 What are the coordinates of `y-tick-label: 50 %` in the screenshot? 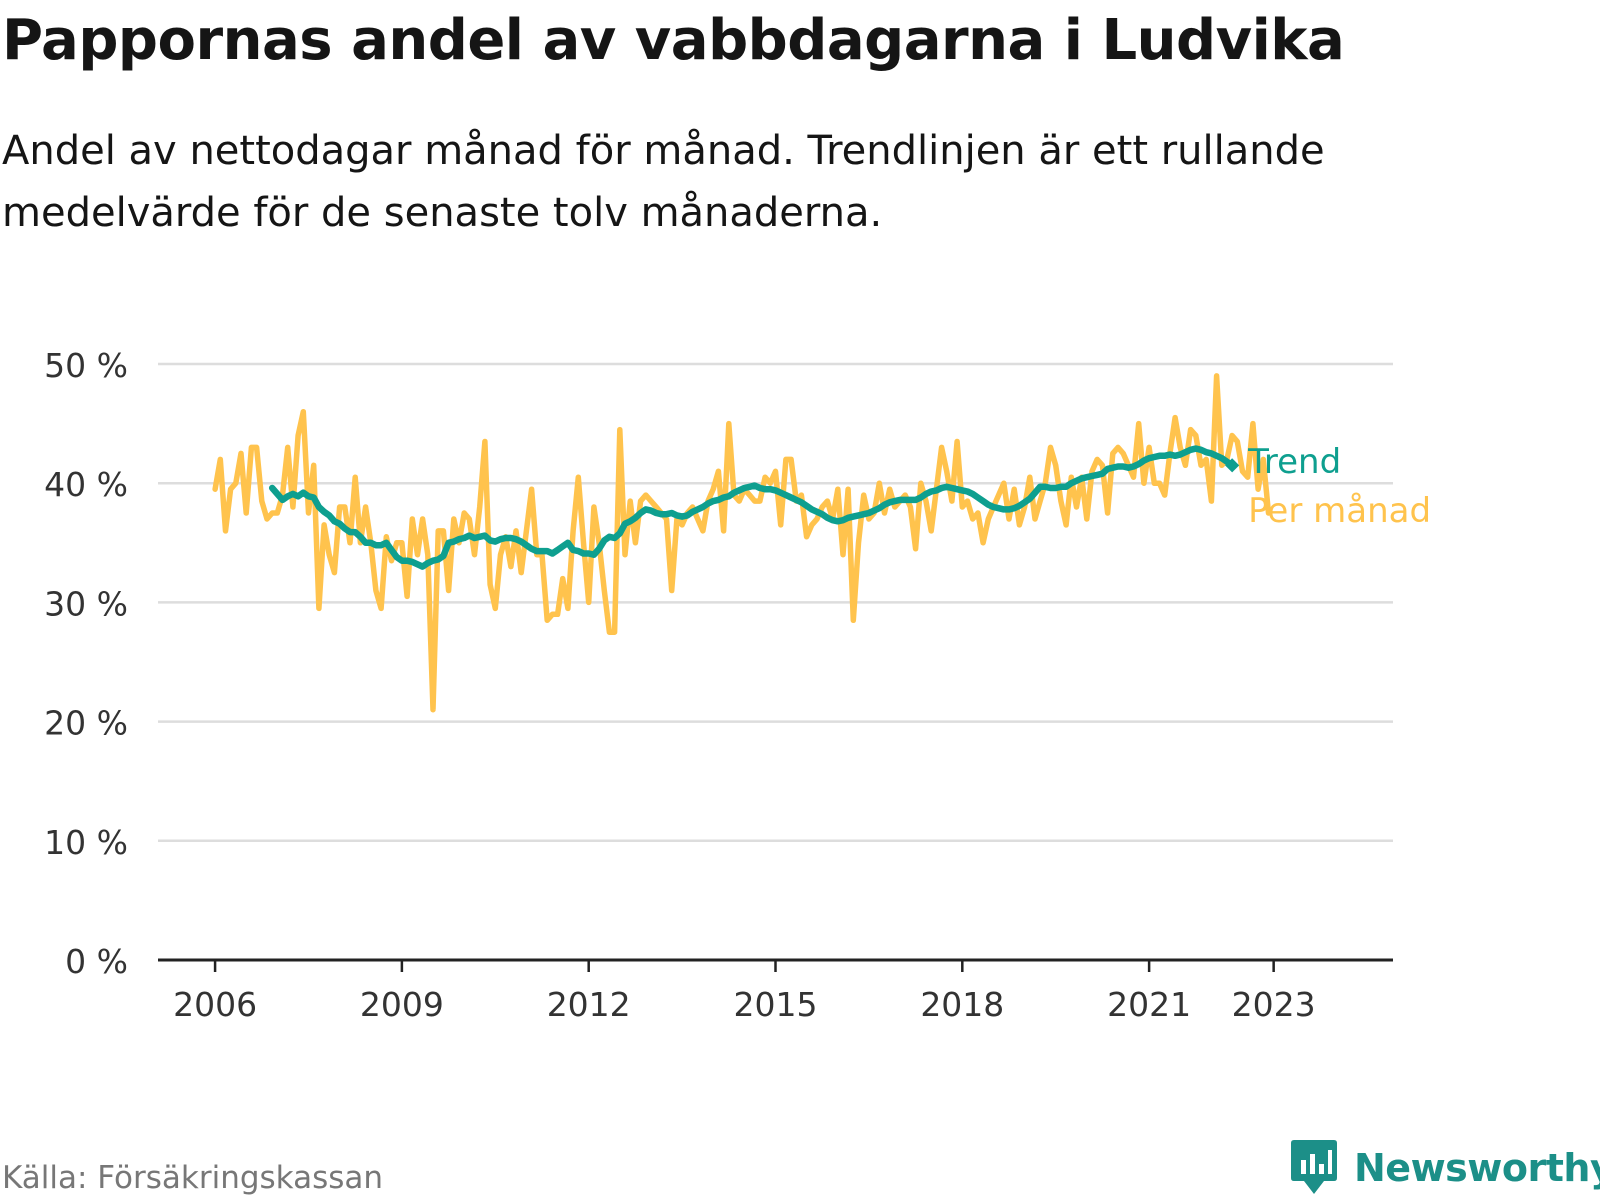 It's located at (86, 365).